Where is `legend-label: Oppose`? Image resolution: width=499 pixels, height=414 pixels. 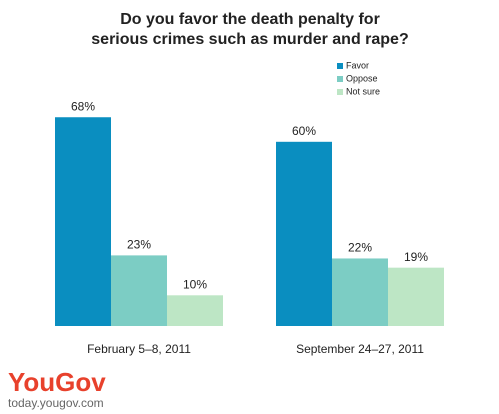 legend-label: Oppose is located at coordinates (362, 78).